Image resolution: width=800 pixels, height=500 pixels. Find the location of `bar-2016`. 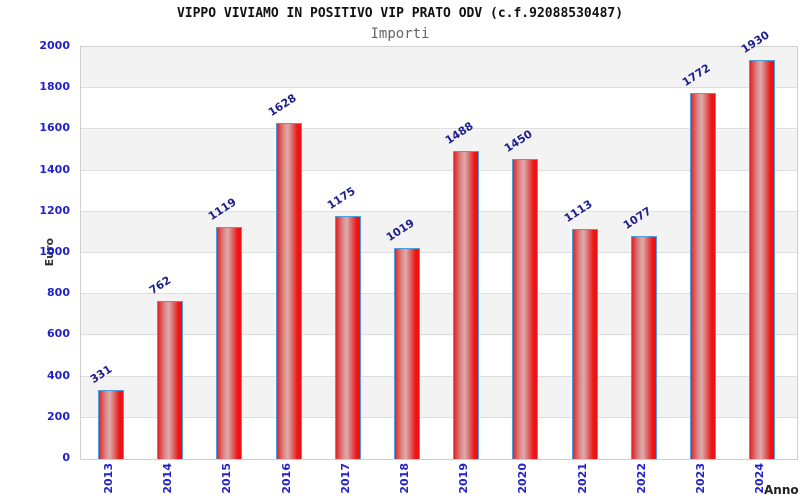

bar-2016 is located at coordinates (289, 291).